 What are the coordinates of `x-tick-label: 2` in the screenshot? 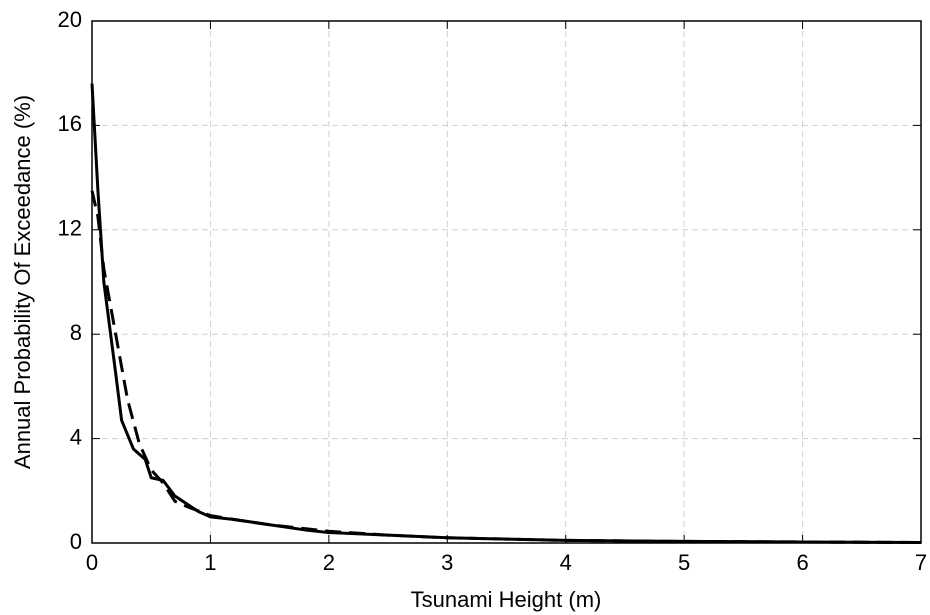 It's located at (329, 562).